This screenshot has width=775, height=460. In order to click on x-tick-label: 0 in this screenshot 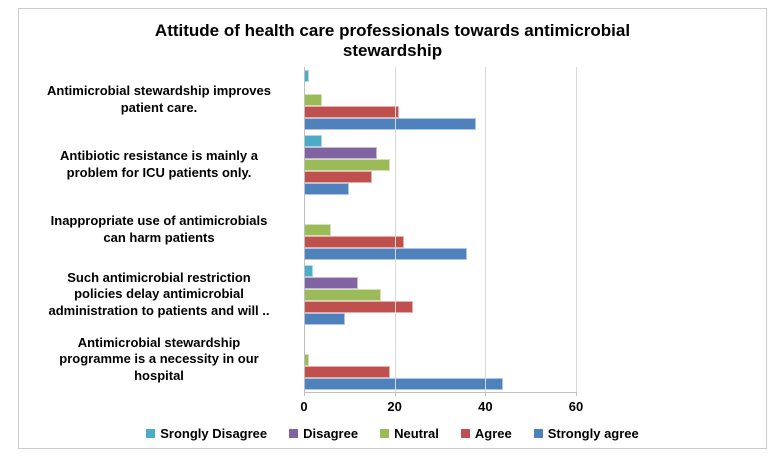, I will do `click(304, 406)`.